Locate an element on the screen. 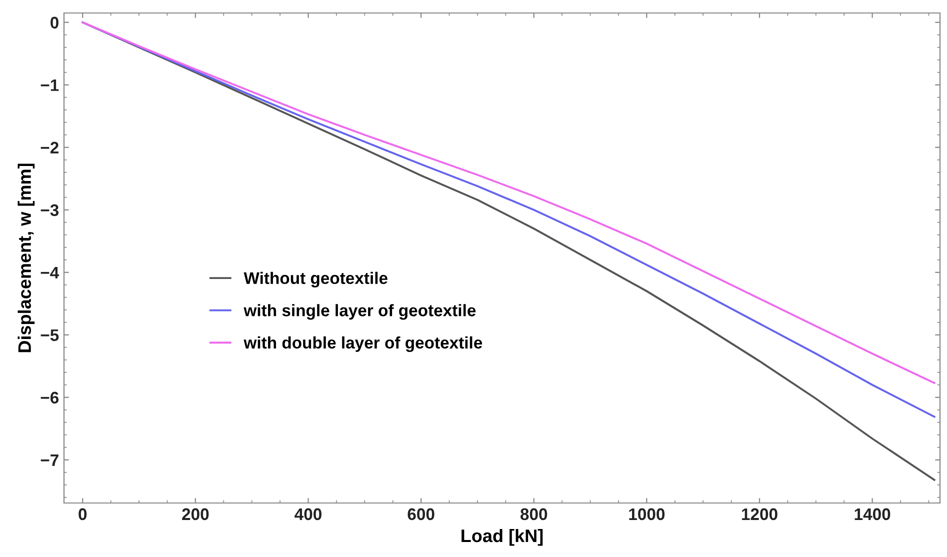  legend-label: Without geotextile is located at coordinates (316, 280).